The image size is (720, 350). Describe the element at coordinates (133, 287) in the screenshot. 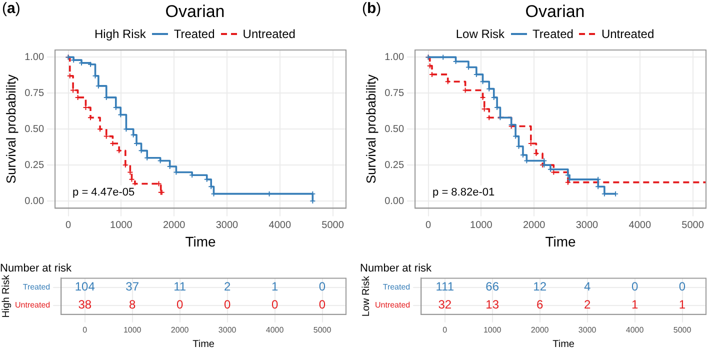

I see `data-label: 37` at that location.